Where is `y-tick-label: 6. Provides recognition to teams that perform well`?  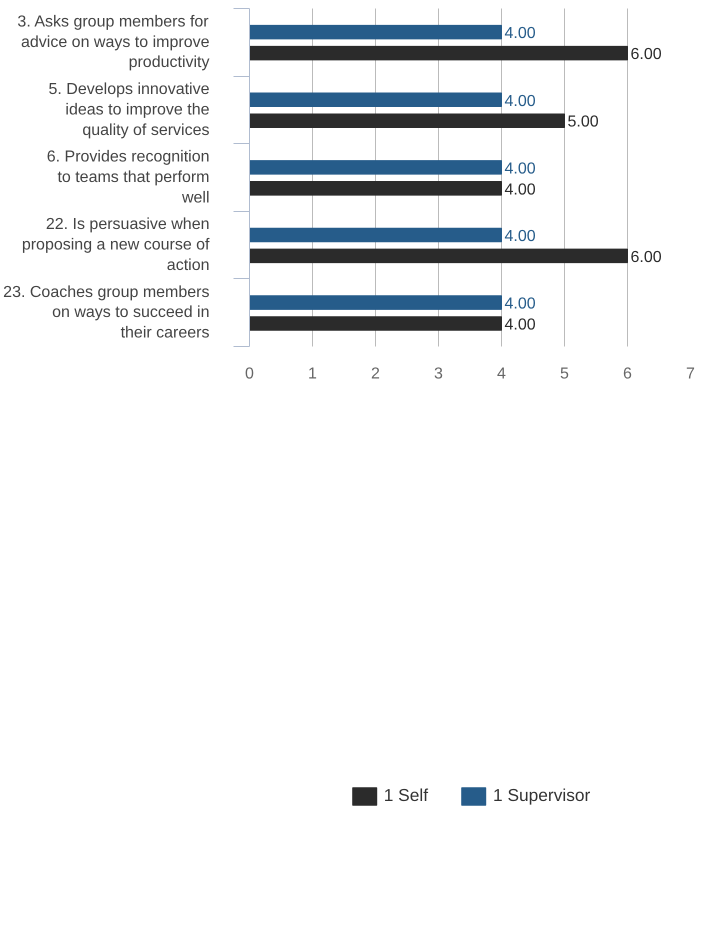 y-tick-label: 6. Provides recognition to teams that perform well is located at coordinates (128, 177).